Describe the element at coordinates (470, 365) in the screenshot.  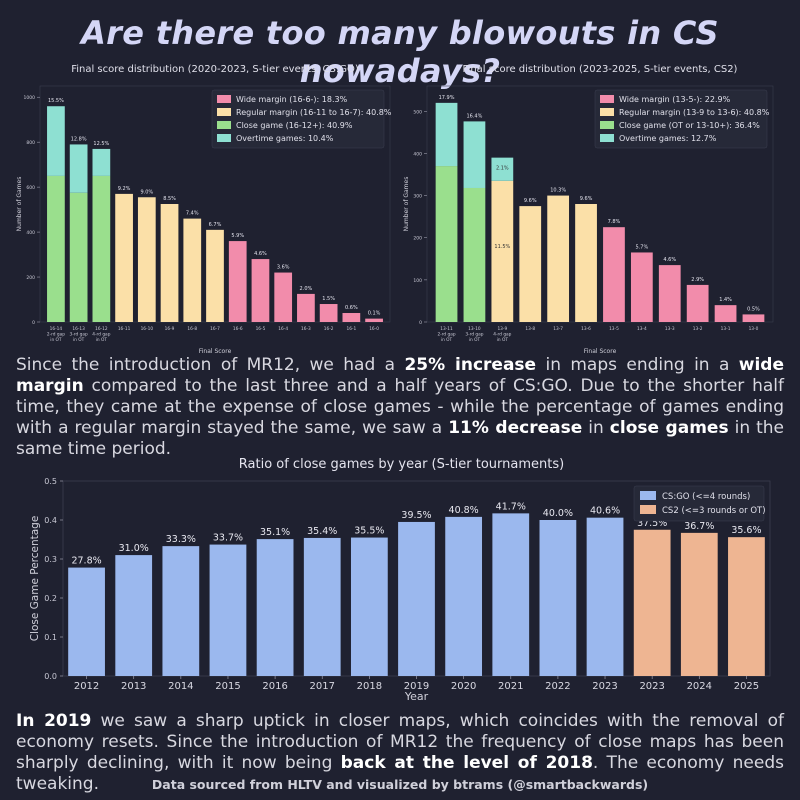
I see `highlight-text: 25% increase` at that location.